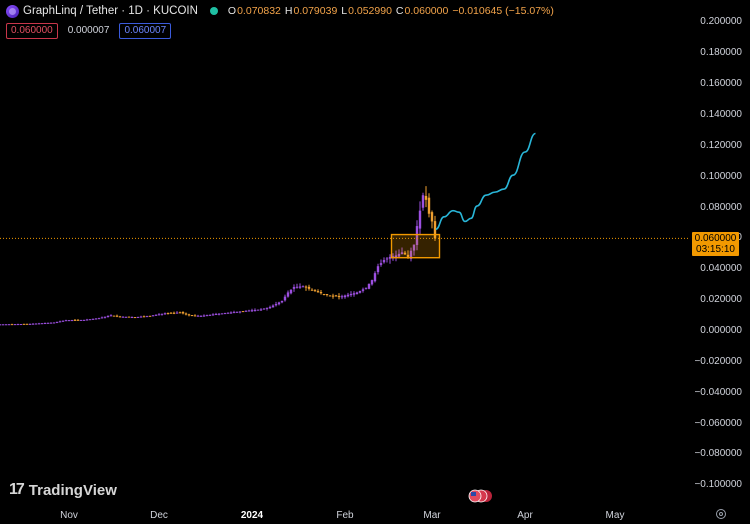 Image resolution: width=750 pixels, height=524 pixels. I want to click on market-status-icon, so click(213, 11).